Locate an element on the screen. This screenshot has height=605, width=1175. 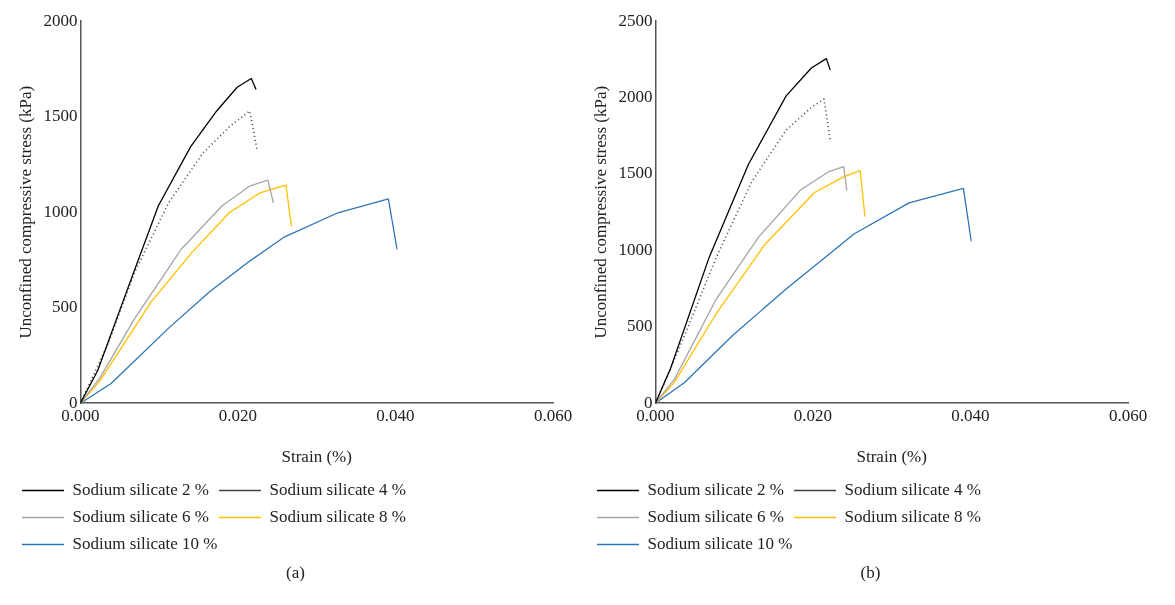
text: (b) is located at coordinates (870, 573).